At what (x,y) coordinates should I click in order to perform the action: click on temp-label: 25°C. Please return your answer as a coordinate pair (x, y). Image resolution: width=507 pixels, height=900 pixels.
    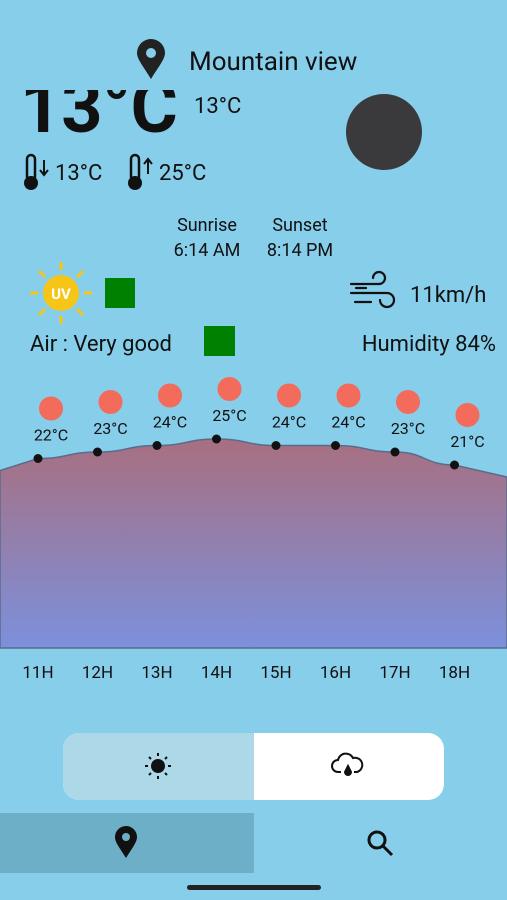
    Looking at the image, I should click on (229, 415).